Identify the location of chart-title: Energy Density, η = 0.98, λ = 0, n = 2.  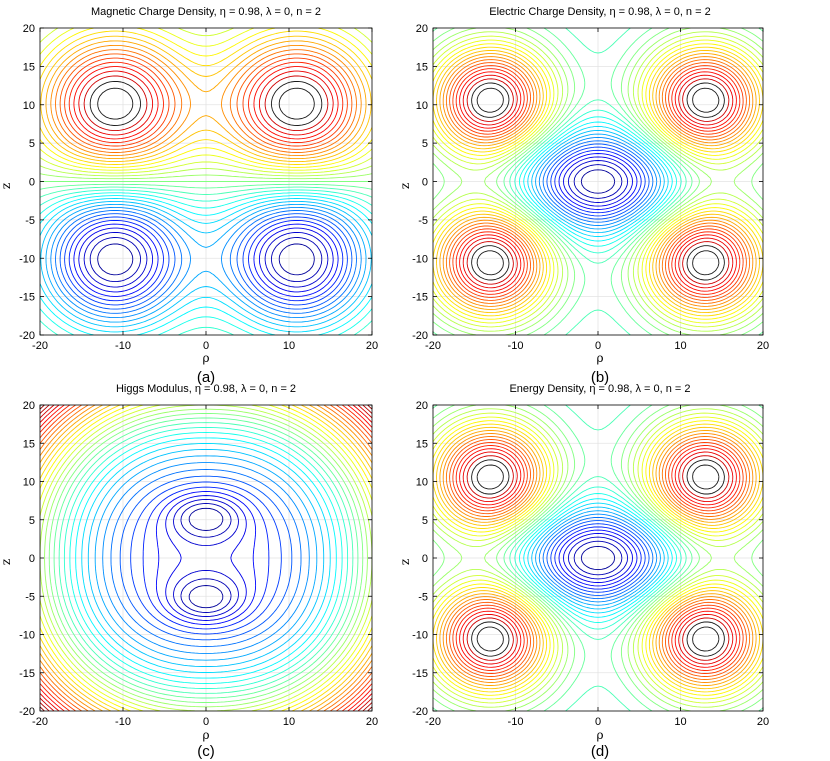
(599, 389).